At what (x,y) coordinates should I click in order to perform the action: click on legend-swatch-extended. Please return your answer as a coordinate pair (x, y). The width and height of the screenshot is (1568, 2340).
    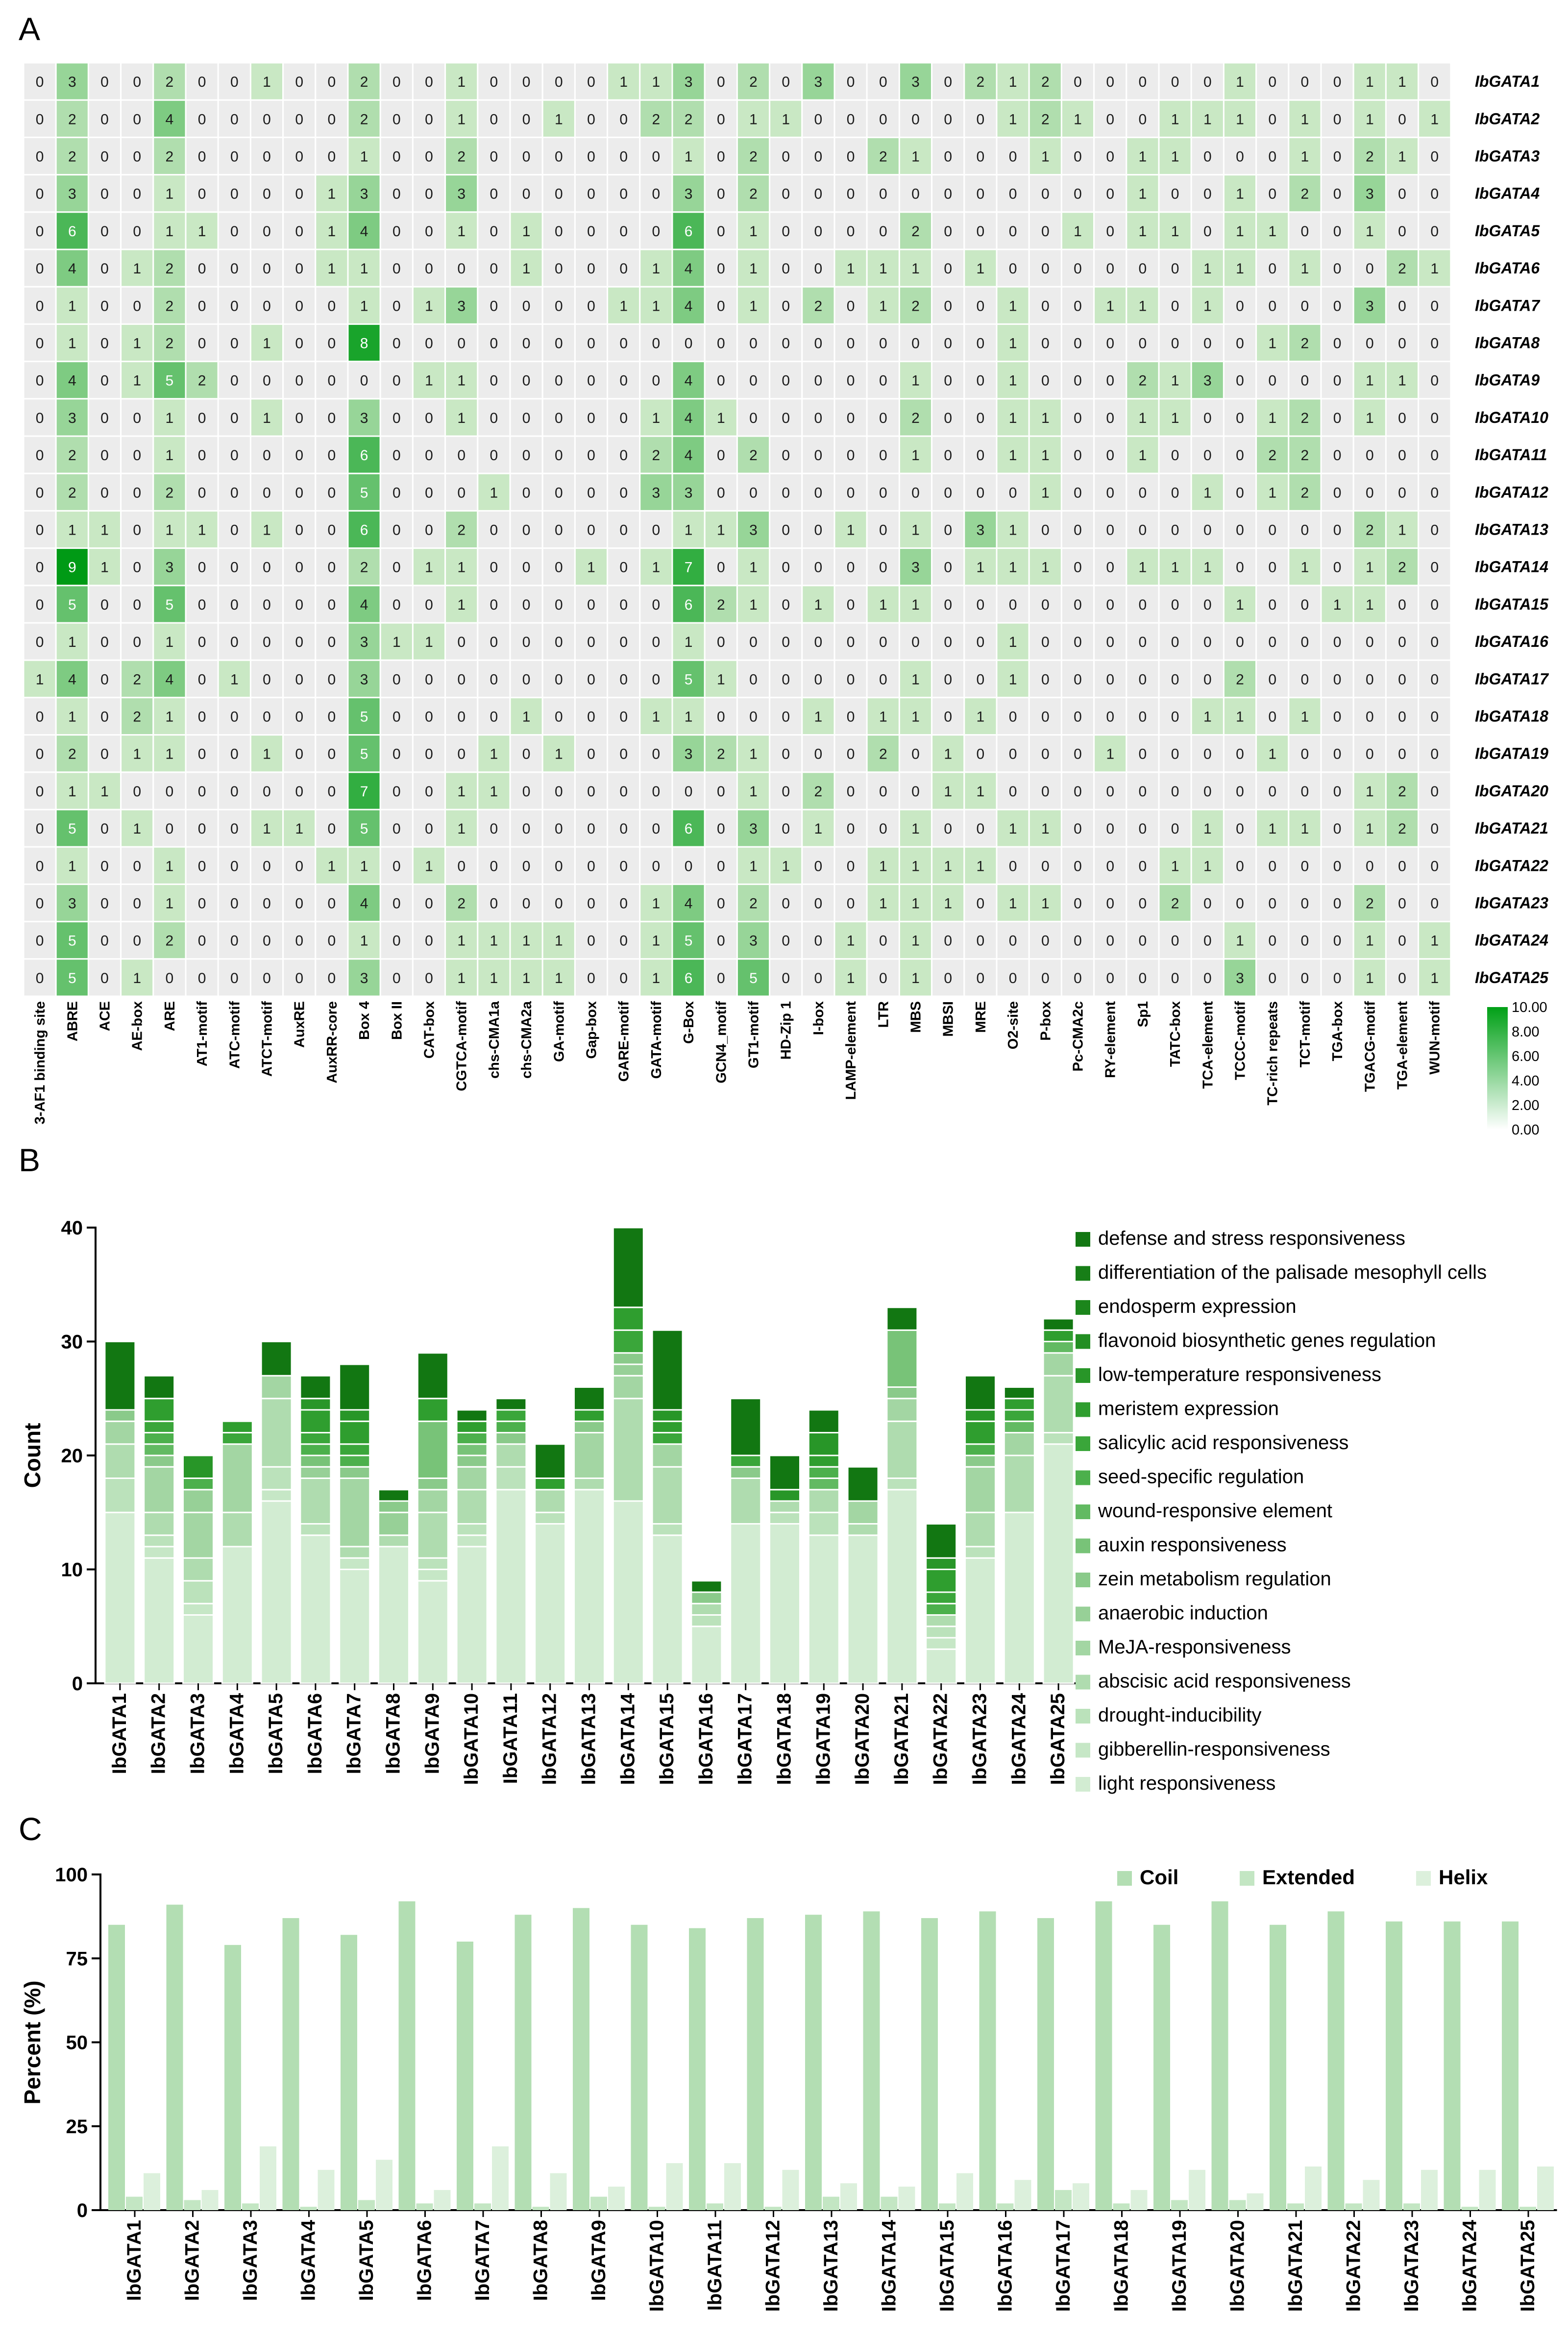
    Looking at the image, I should click on (1247, 1878).